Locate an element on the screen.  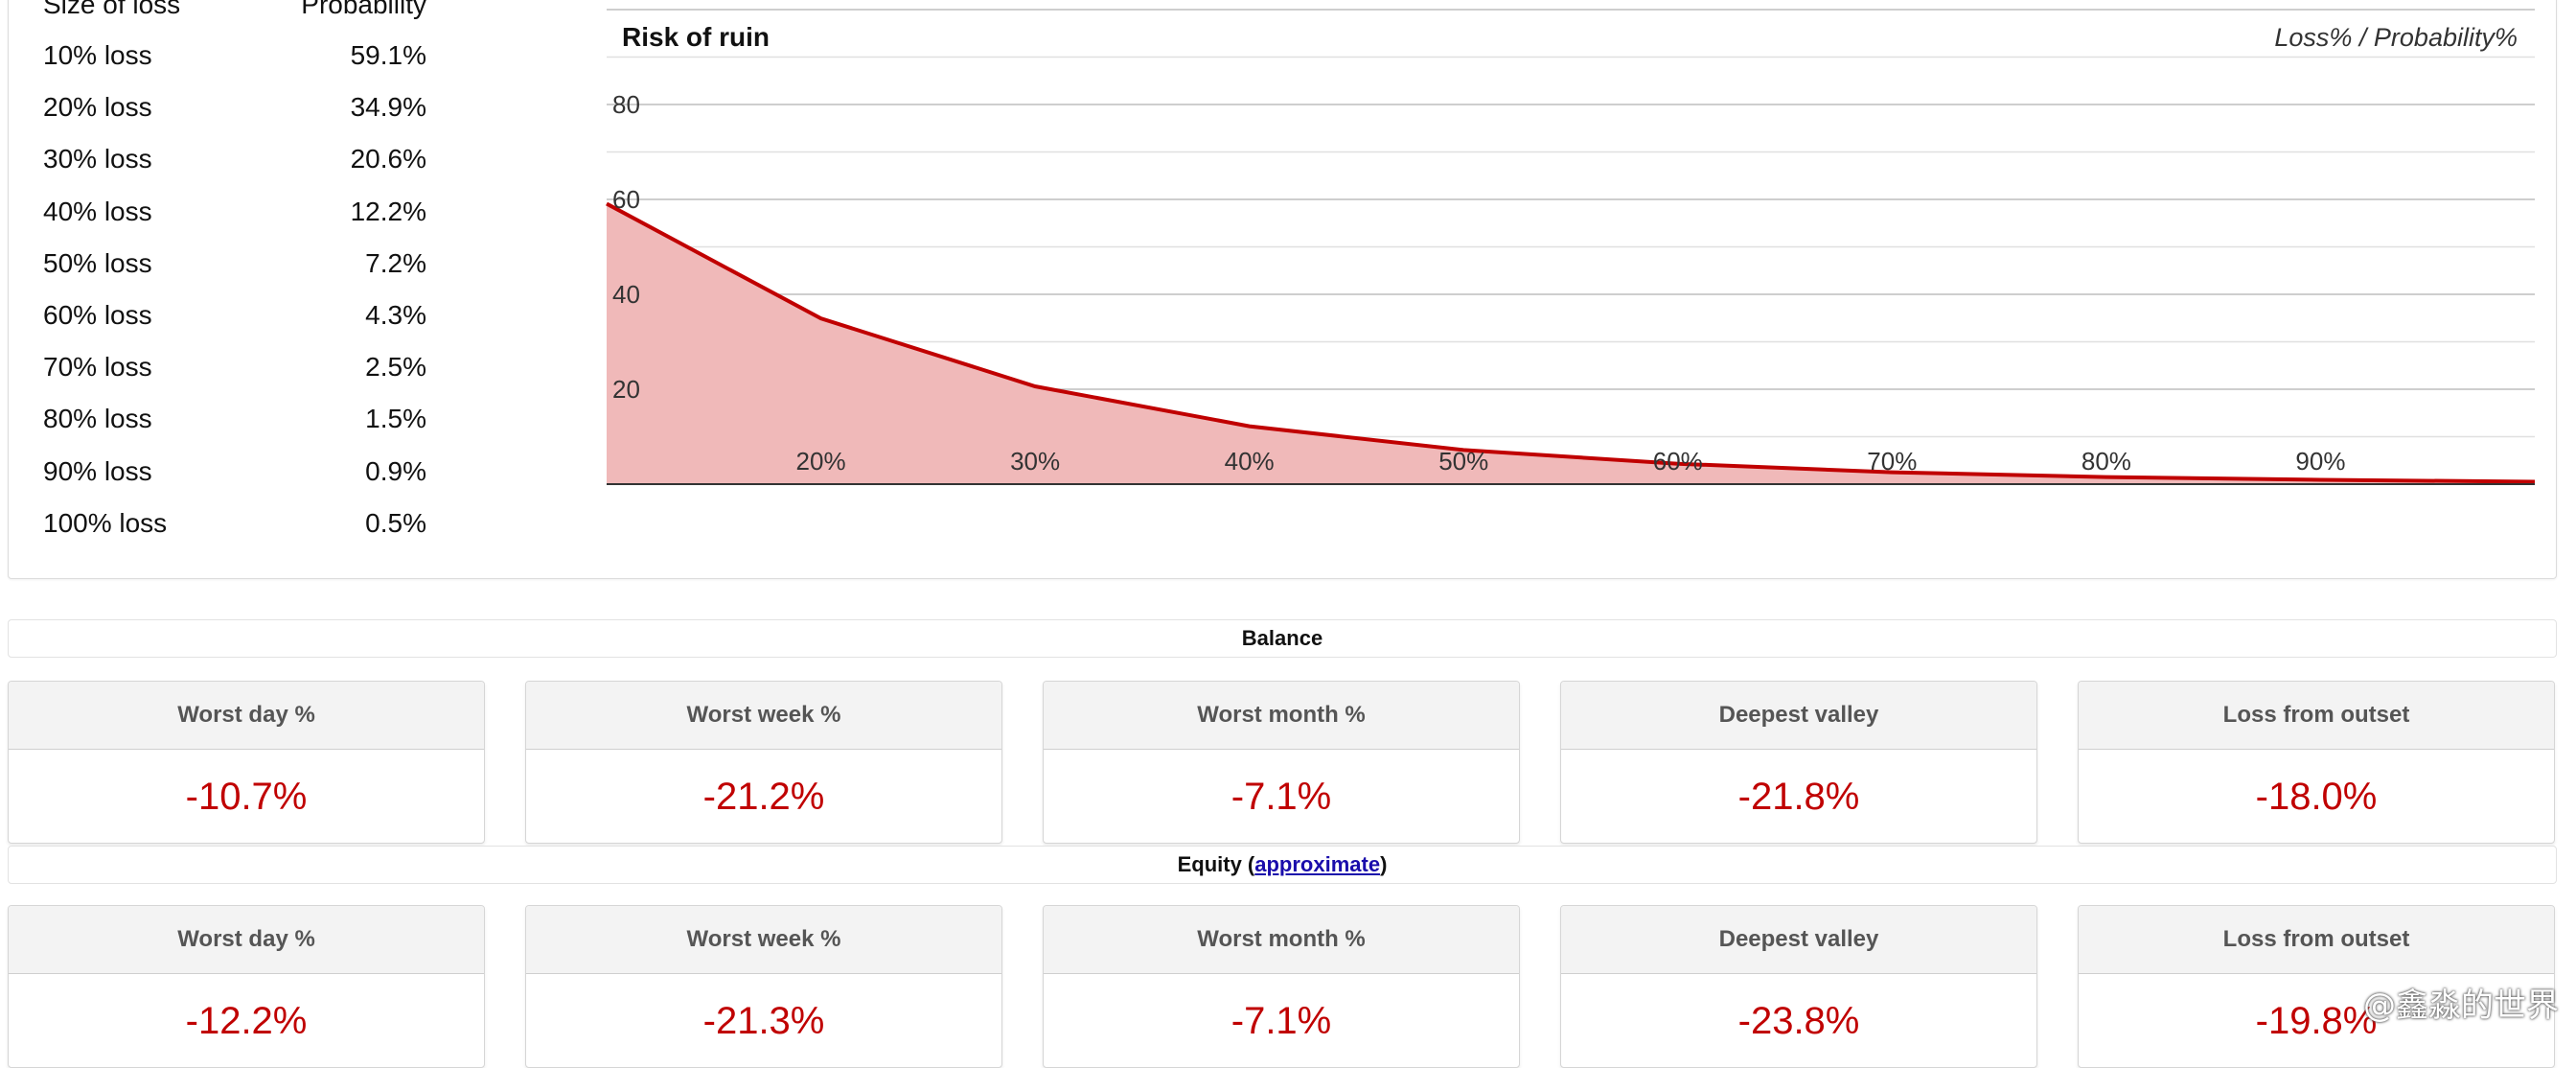
loss-probability-cell: 7.2% is located at coordinates (395, 262).